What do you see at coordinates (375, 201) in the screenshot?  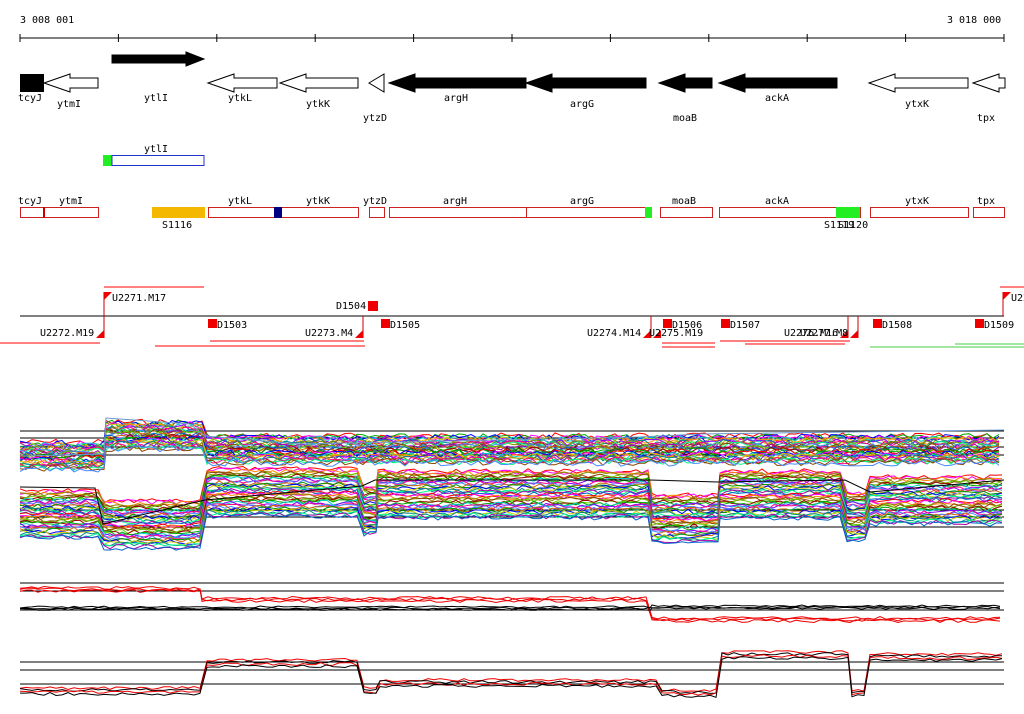 I see `transcript-label: ytzD` at bounding box center [375, 201].